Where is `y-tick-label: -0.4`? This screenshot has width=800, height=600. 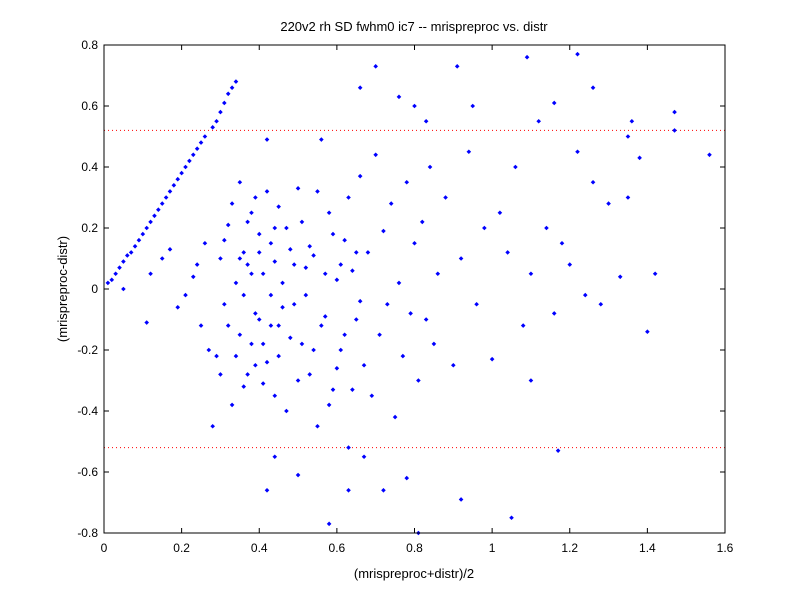
y-tick-label: -0.4 is located at coordinates (87, 411).